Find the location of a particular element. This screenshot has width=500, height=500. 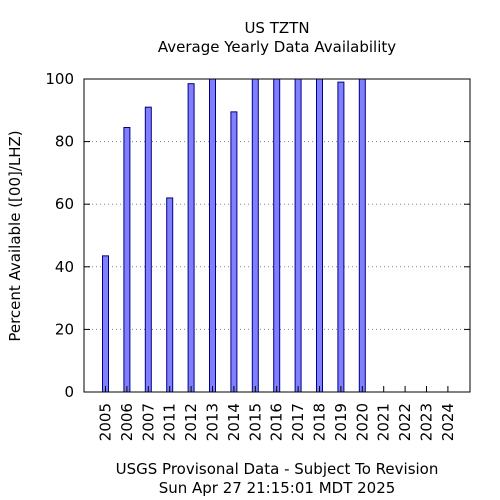

bar-2018 is located at coordinates (319, 235).